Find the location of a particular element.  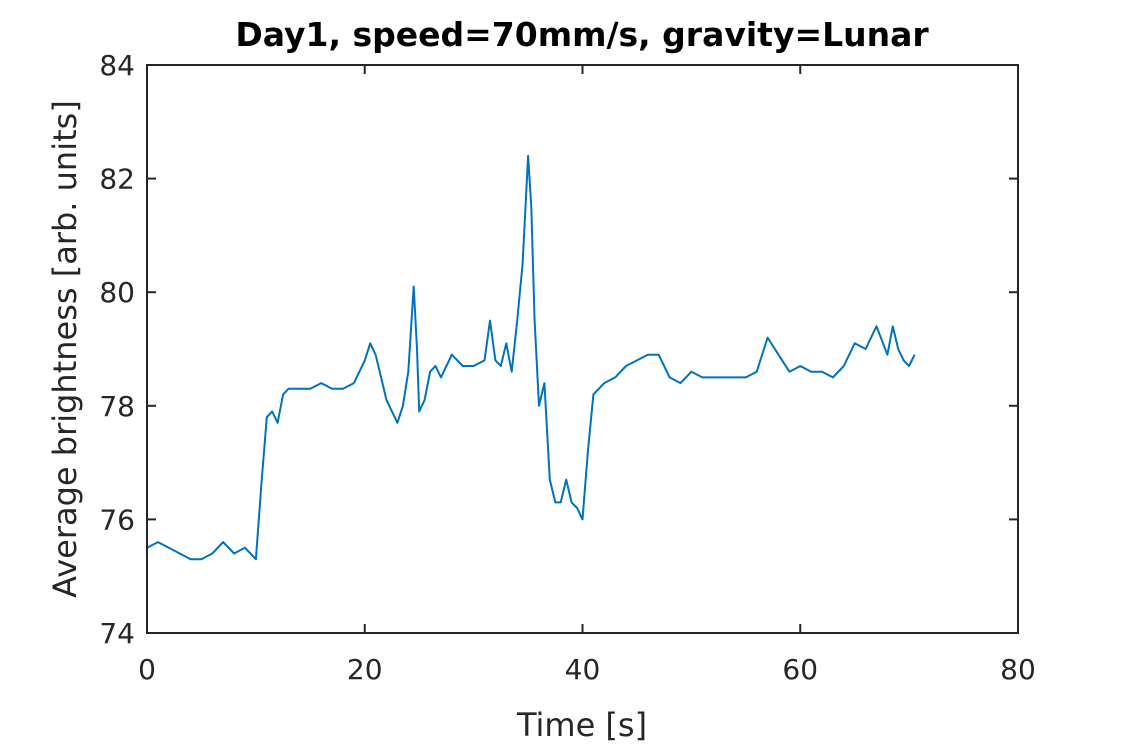

y-tick-label: 76 is located at coordinates (117, 519).